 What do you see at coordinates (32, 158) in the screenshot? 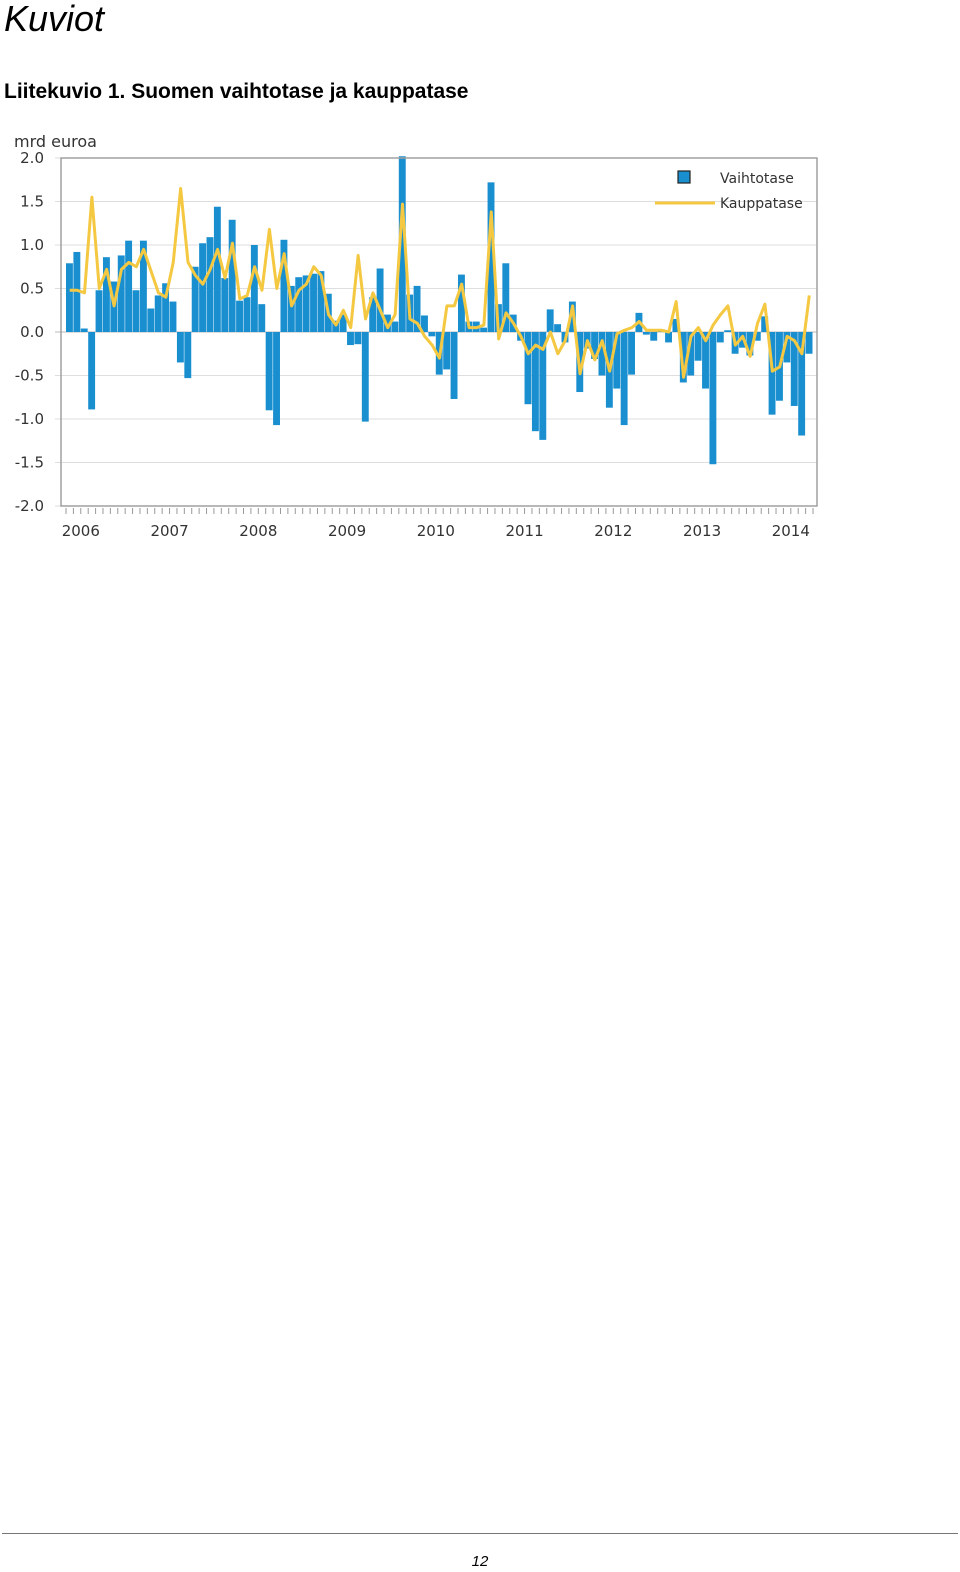
I see `y-tick-label: 2.0` at bounding box center [32, 158].